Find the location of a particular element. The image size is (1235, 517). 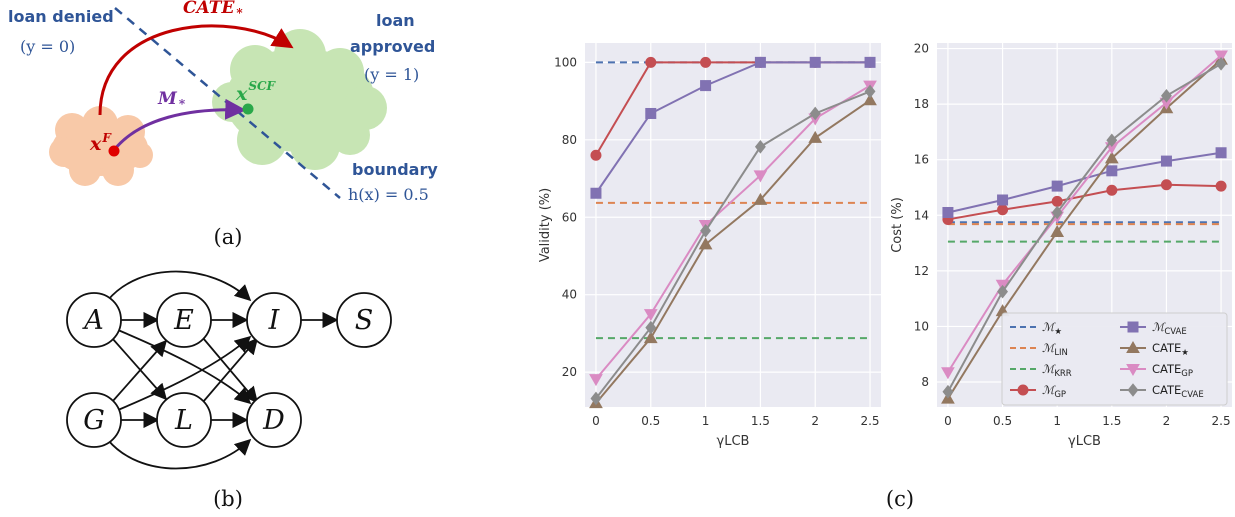

edge-a-l is located at coordinates (139, 369).